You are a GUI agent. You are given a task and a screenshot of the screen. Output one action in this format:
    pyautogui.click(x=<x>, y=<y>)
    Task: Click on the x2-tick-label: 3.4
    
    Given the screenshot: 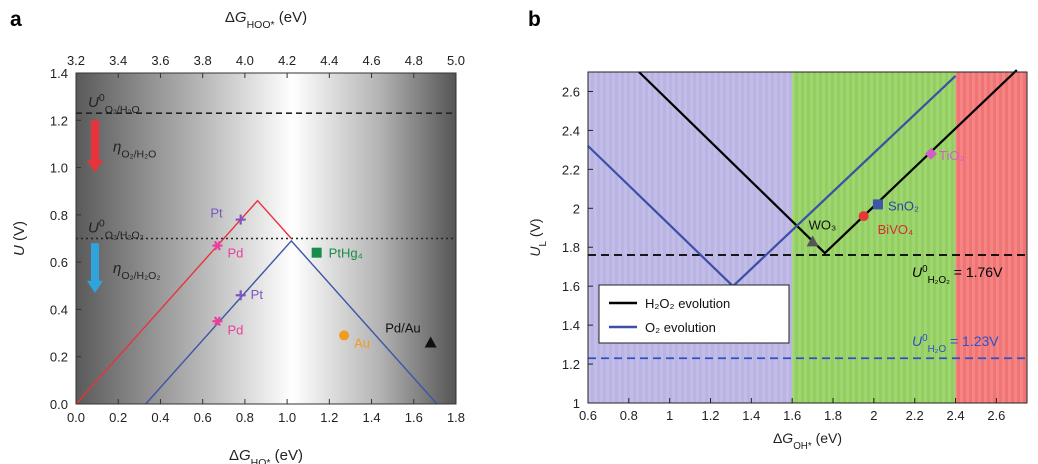 What is the action you would take?
    pyautogui.click(x=118, y=60)
    